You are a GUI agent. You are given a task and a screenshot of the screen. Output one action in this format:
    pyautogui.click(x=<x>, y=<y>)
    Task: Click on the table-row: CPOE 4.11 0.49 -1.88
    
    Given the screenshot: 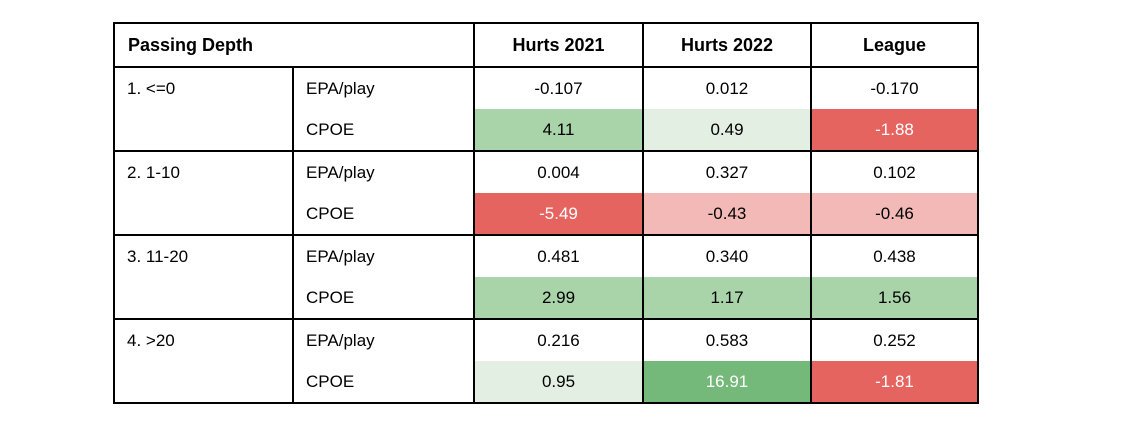 What is the action you would take?
    pyautogui.click(x=546, y=130)
    